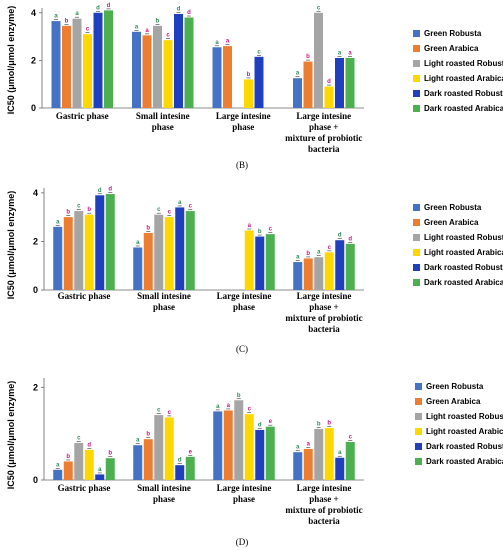 The image size is (503, 550). I want to click on panel-label: (B), so click(242, 165).